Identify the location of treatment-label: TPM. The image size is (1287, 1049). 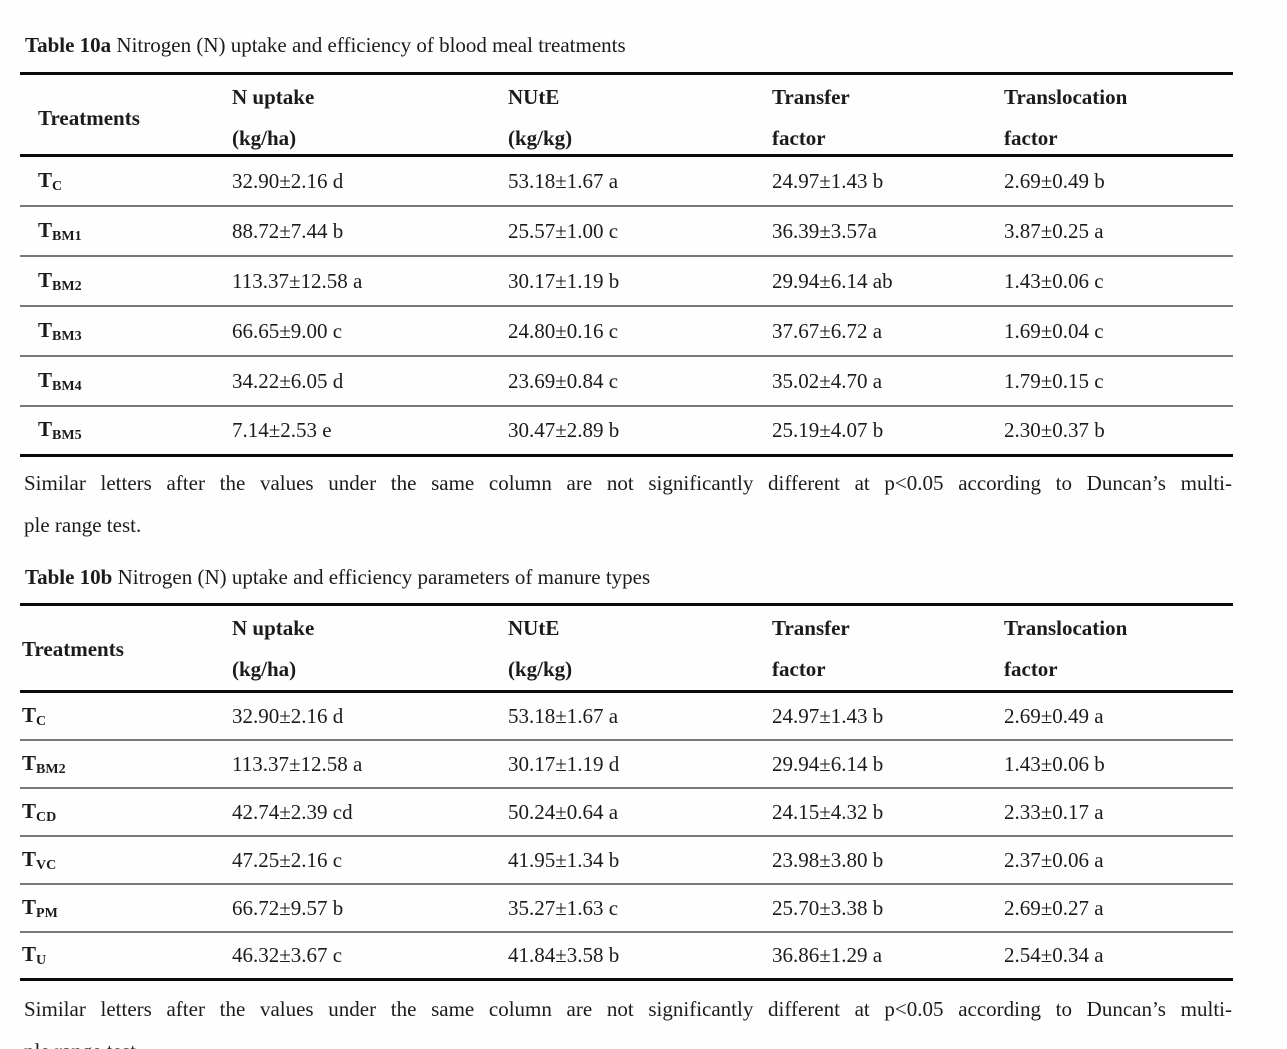
(40, 907).